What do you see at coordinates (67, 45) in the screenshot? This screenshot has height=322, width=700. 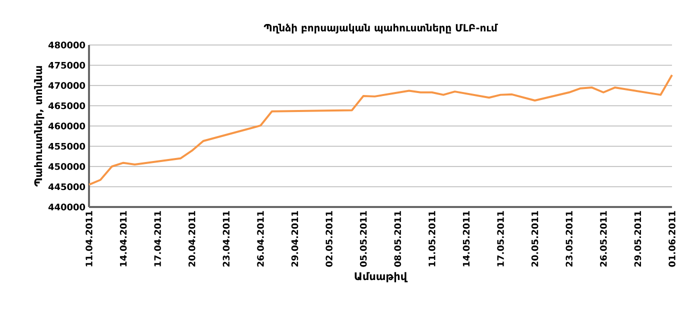 I see `y-tick-label: 480000` at bounding box center [67, 45].